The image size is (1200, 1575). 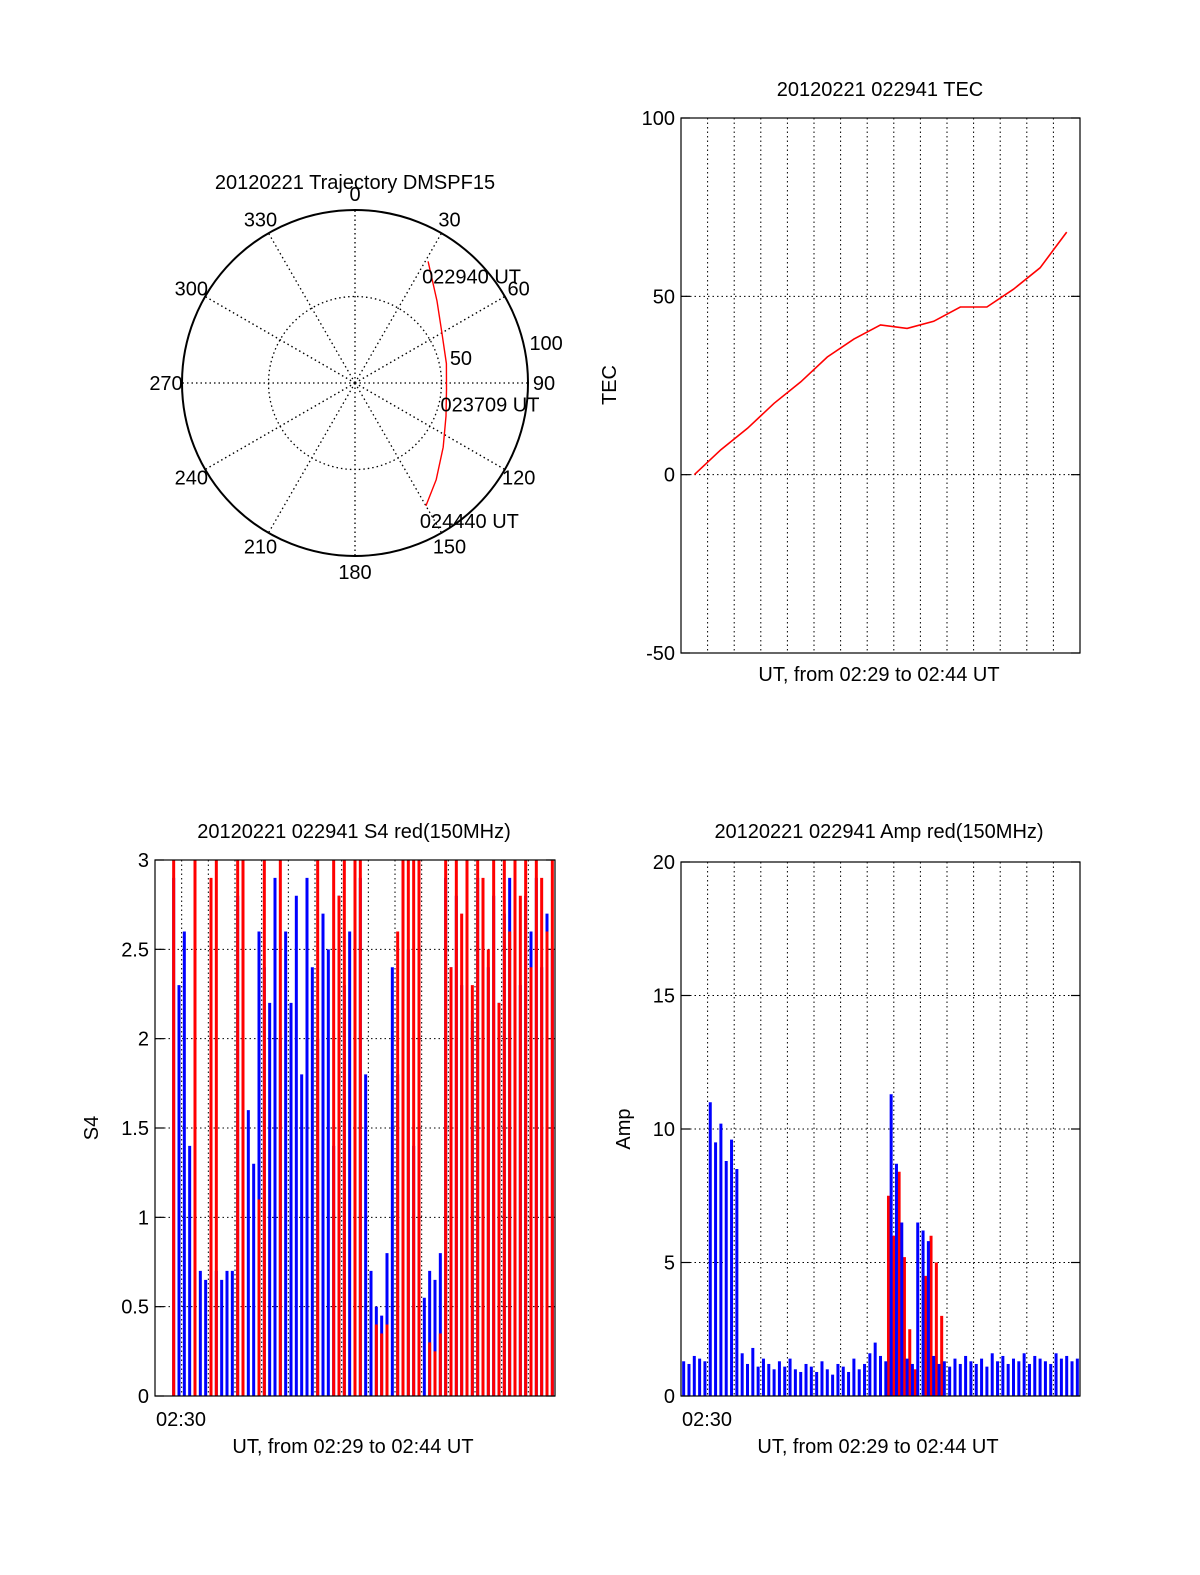 What do you see at coordinates (471, 277) in the screenshot?
I see `trajectory-time-annotation: 022940 UT` at bounding box center [471, 277].